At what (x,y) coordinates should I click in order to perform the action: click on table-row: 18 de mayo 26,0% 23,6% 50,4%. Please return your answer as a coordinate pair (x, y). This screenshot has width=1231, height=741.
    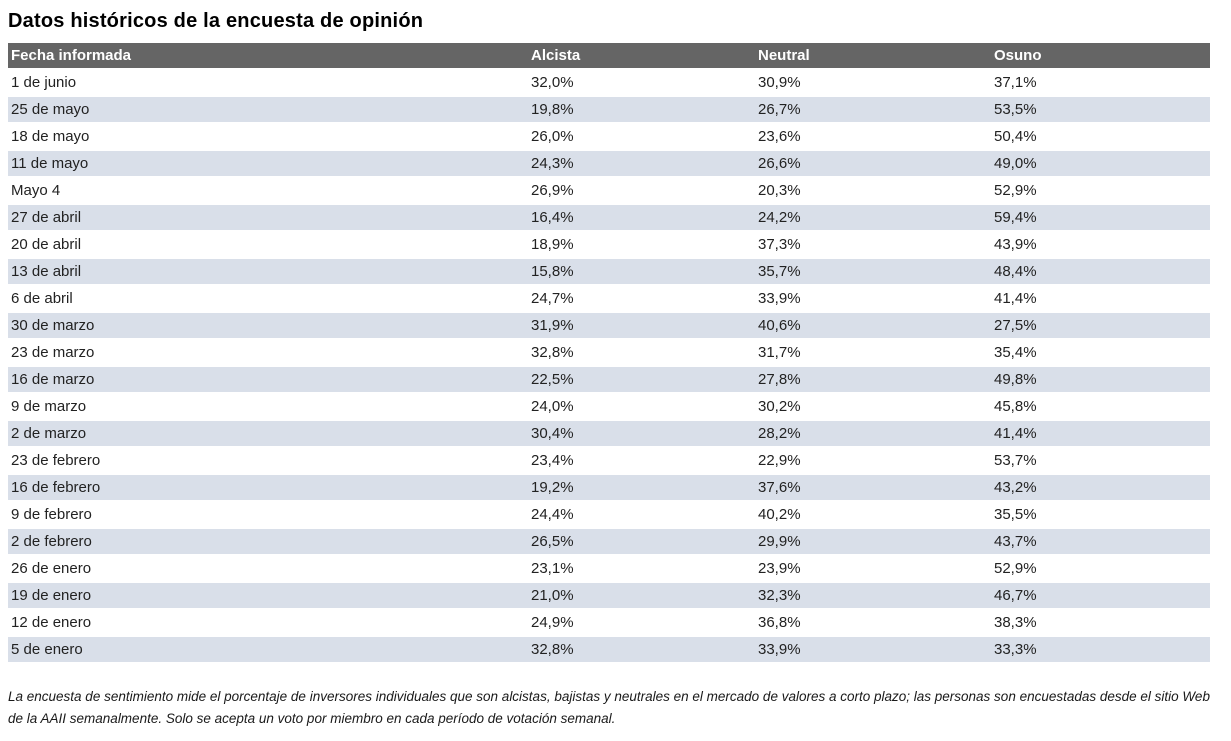
    Looking at the image, I should click on (609, 137).